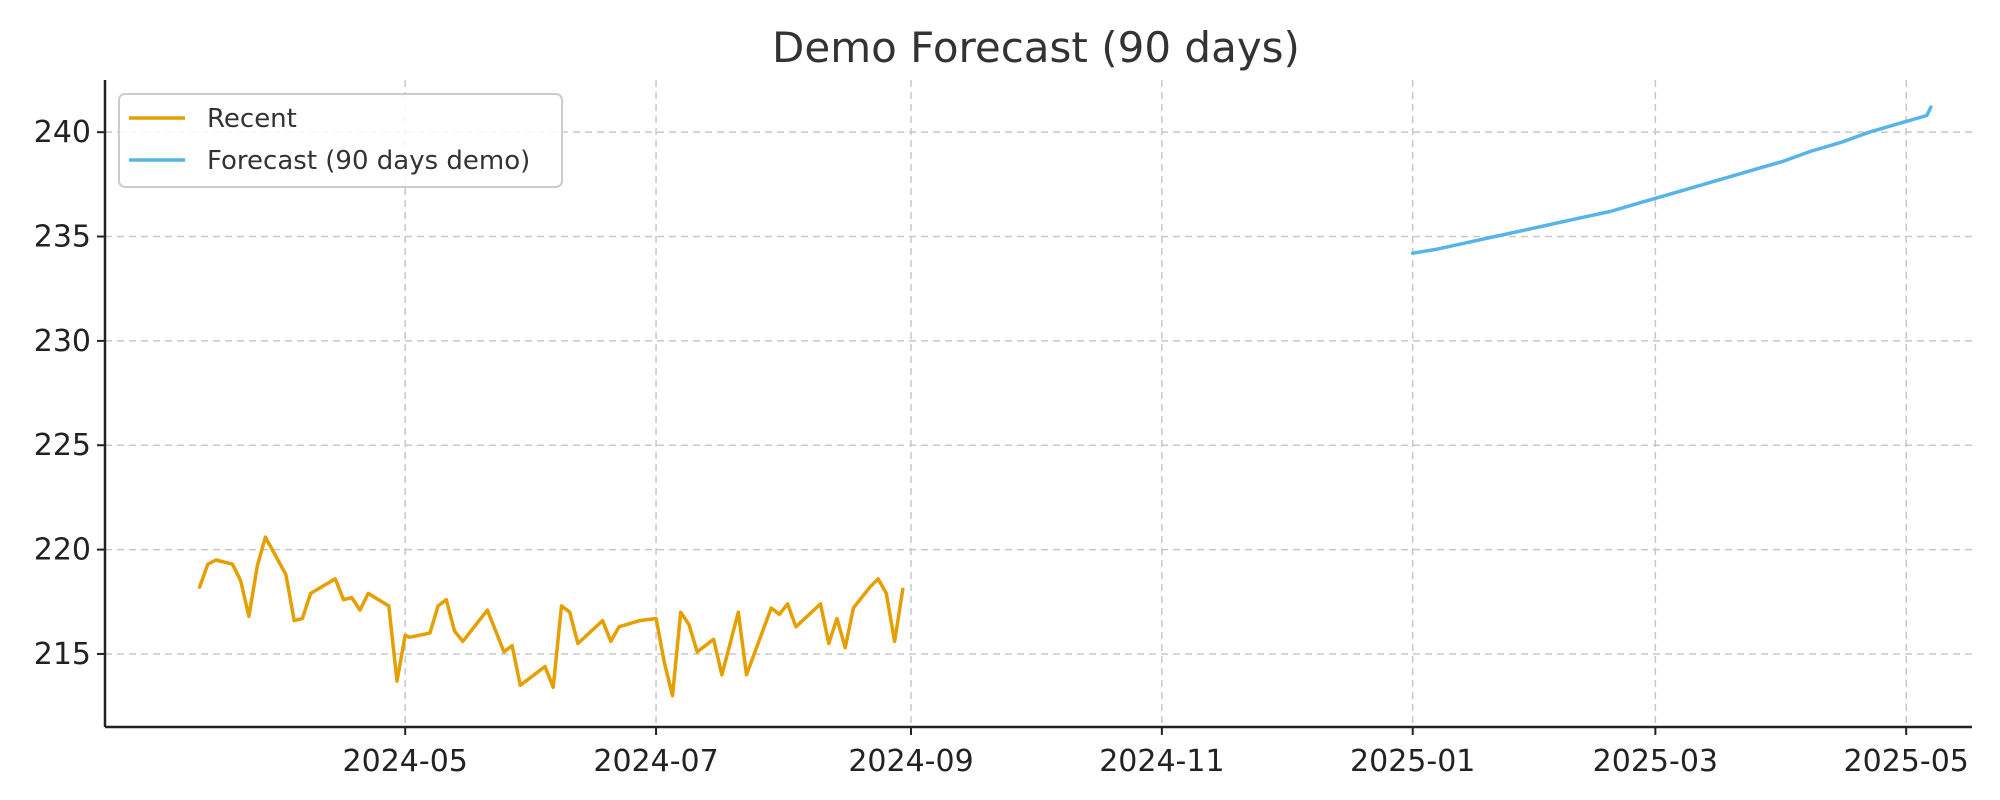  Describe the element at coordinates (1161, 761) in the screenshot. I see `x-tick-label: 2024-11` at that location.